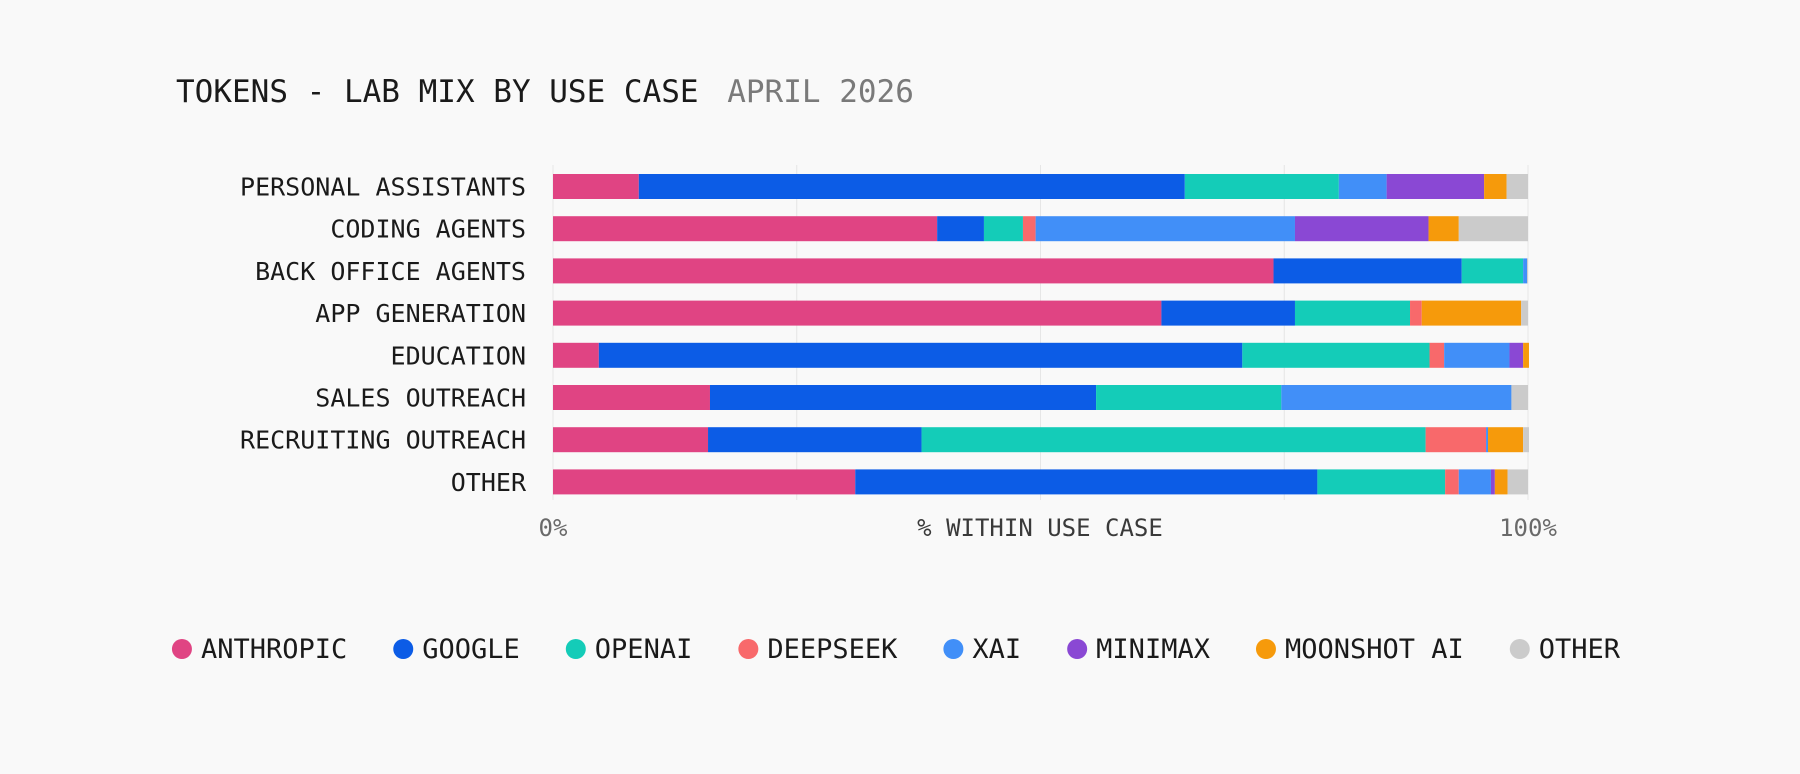  I want to click on chart-subtitle: APRIL 2026, so click(820, 92).